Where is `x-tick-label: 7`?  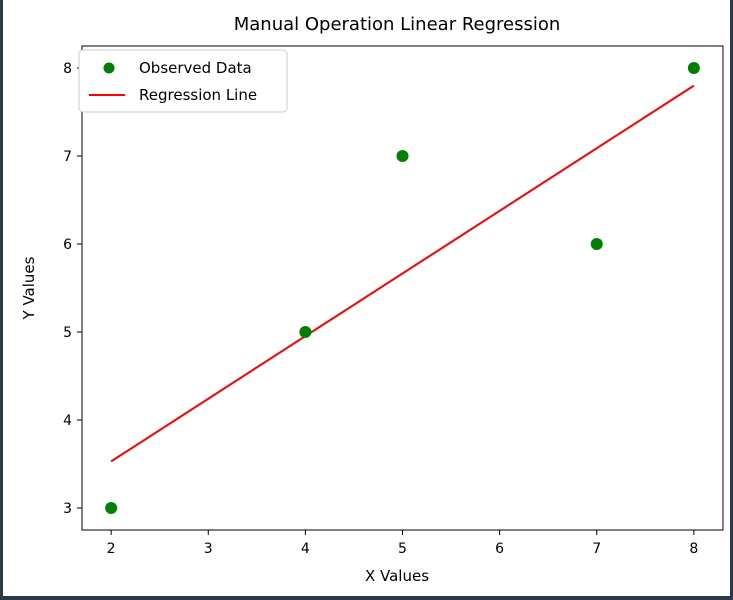 x-tick-label: 7 is located at coordinates (596, 549).